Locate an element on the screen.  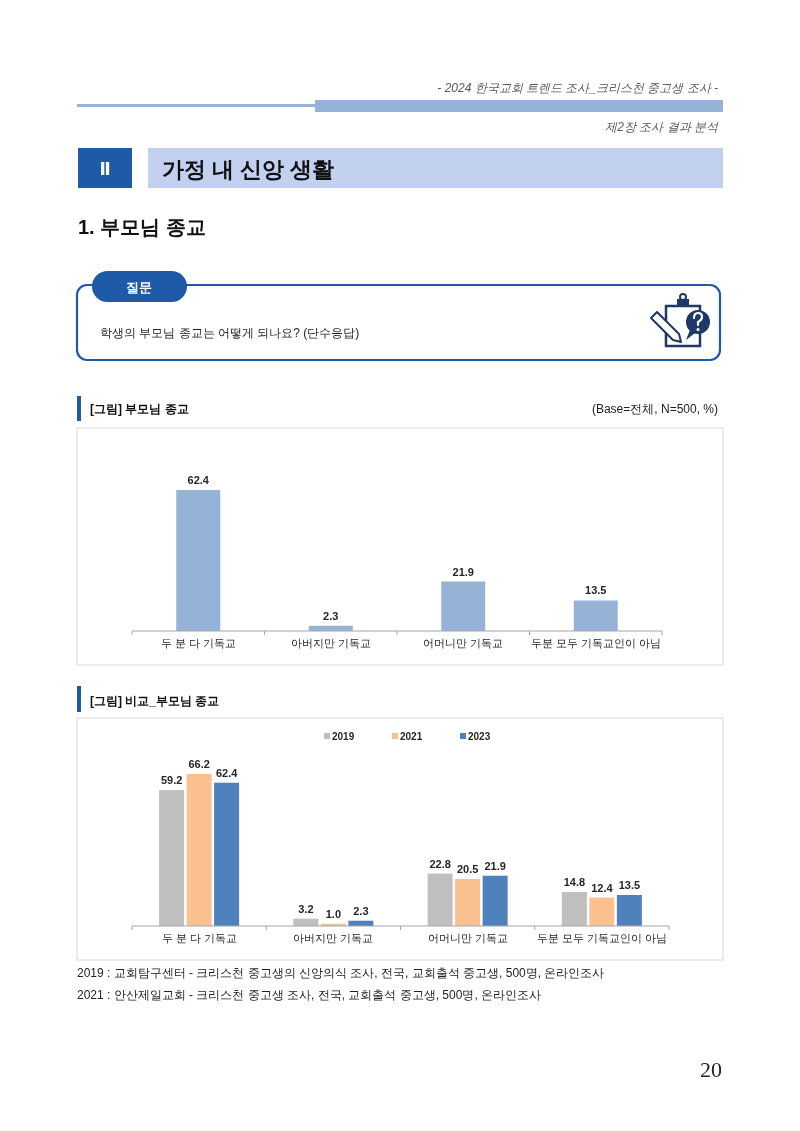
data-label: 22.8 is located at coordinates (440, 863).